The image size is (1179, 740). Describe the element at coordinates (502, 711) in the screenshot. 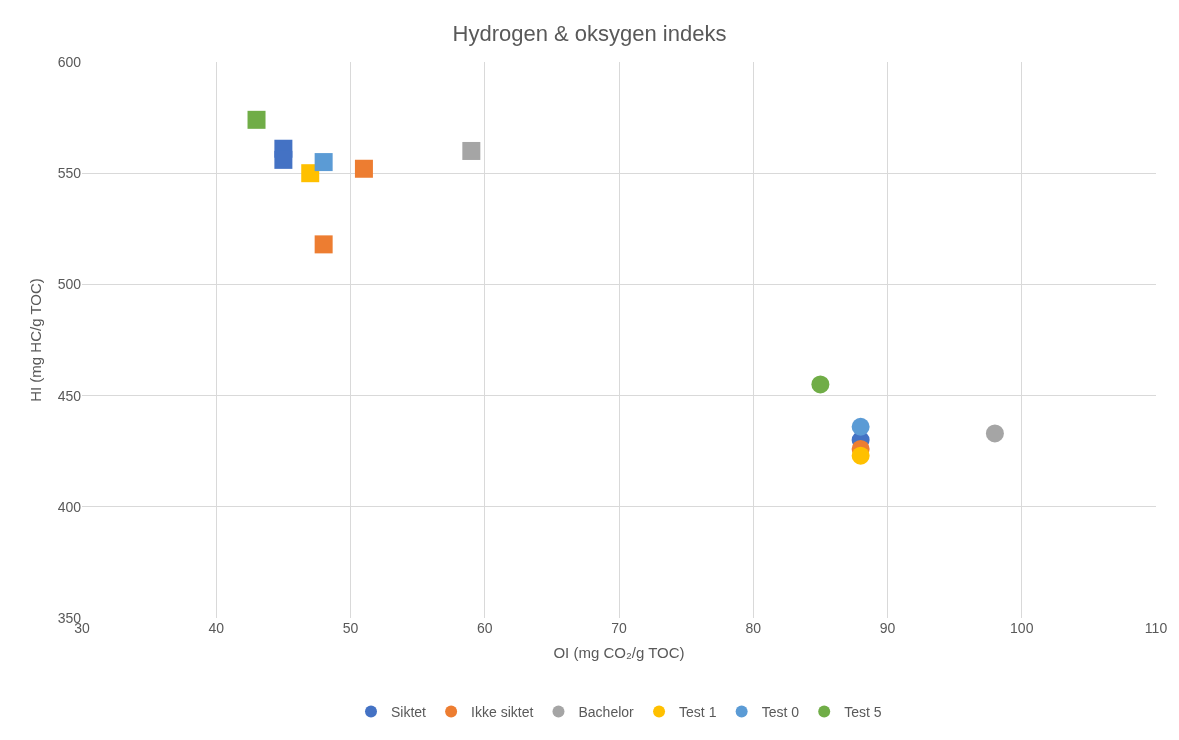

I see `legend-label: Ikke siktet` at that location.